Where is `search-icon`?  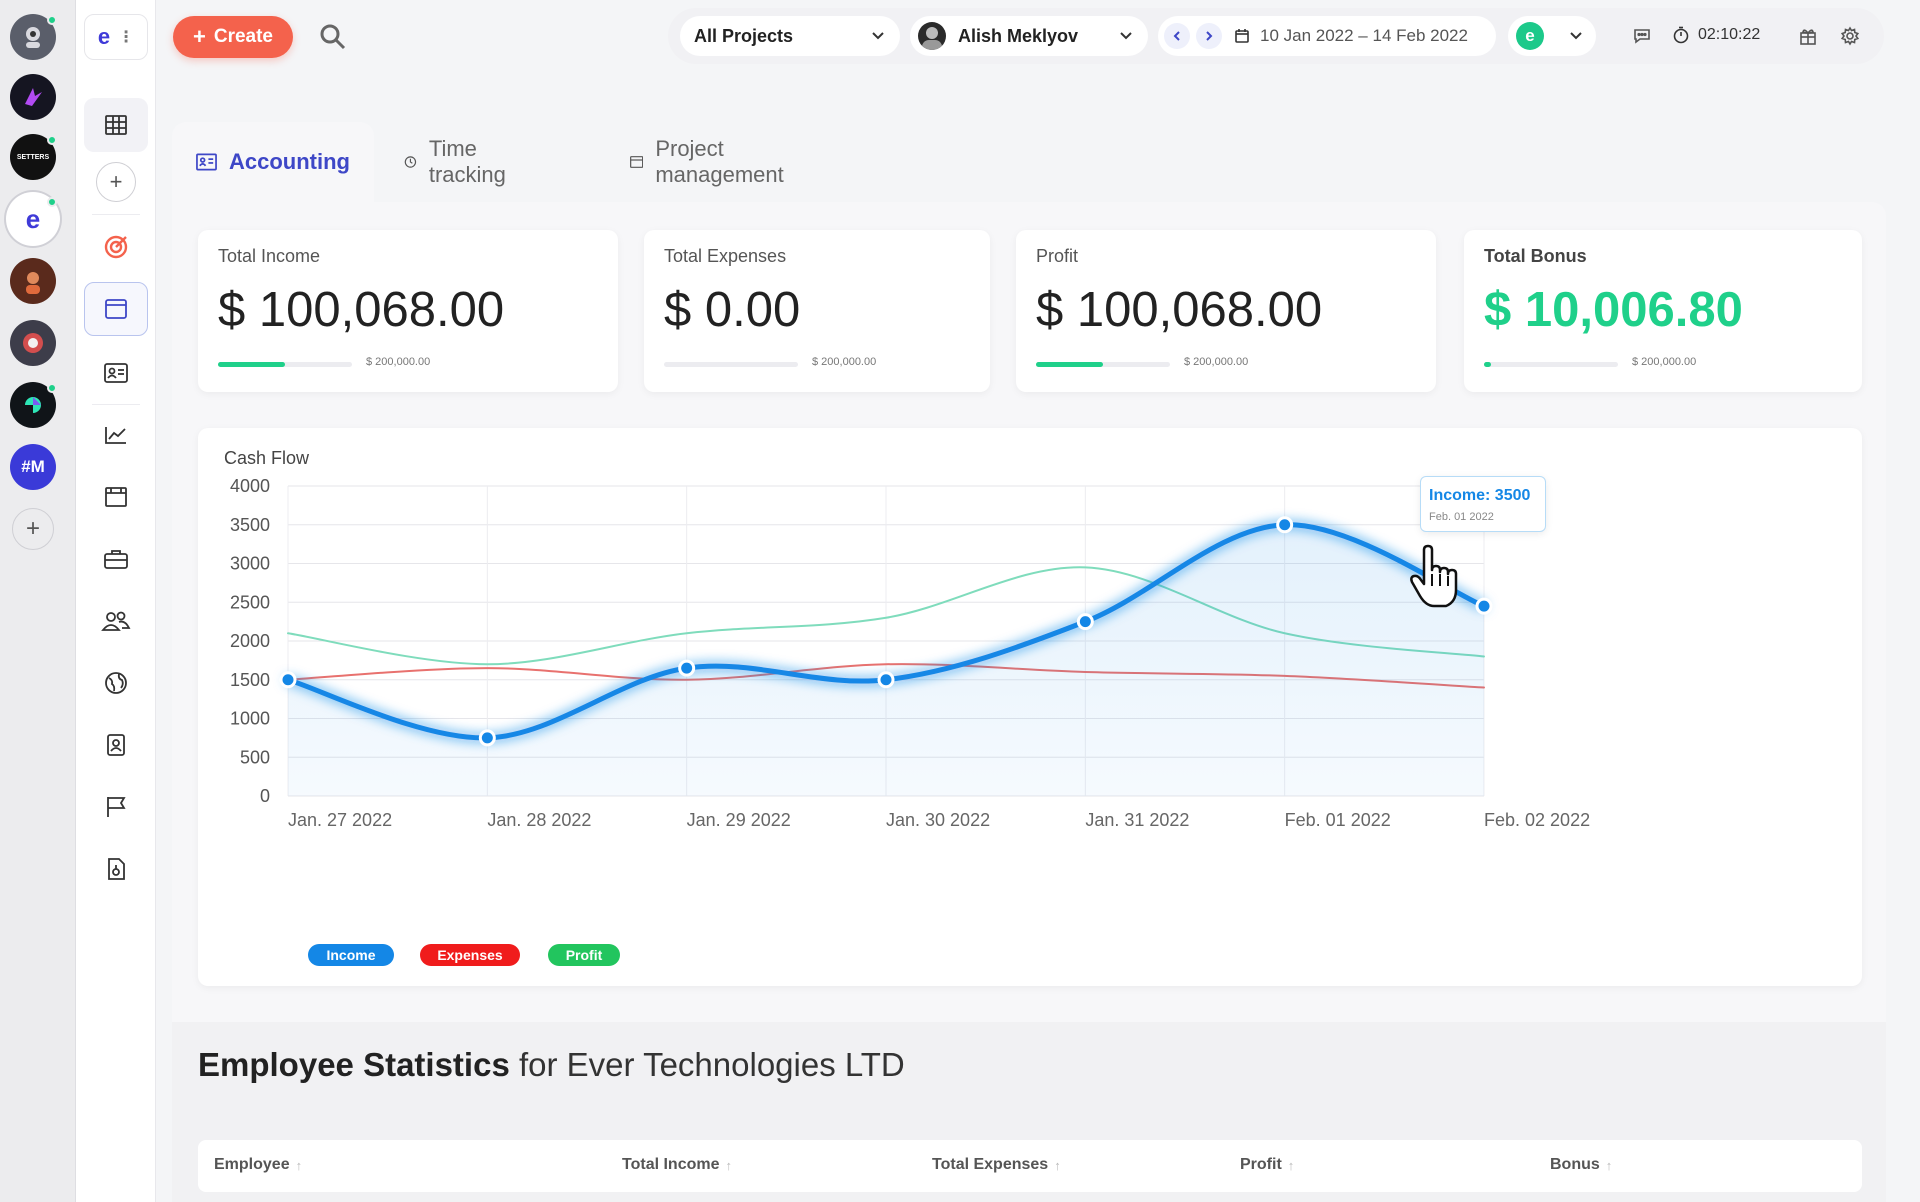
search-icon is located at coordinates (333, 37).